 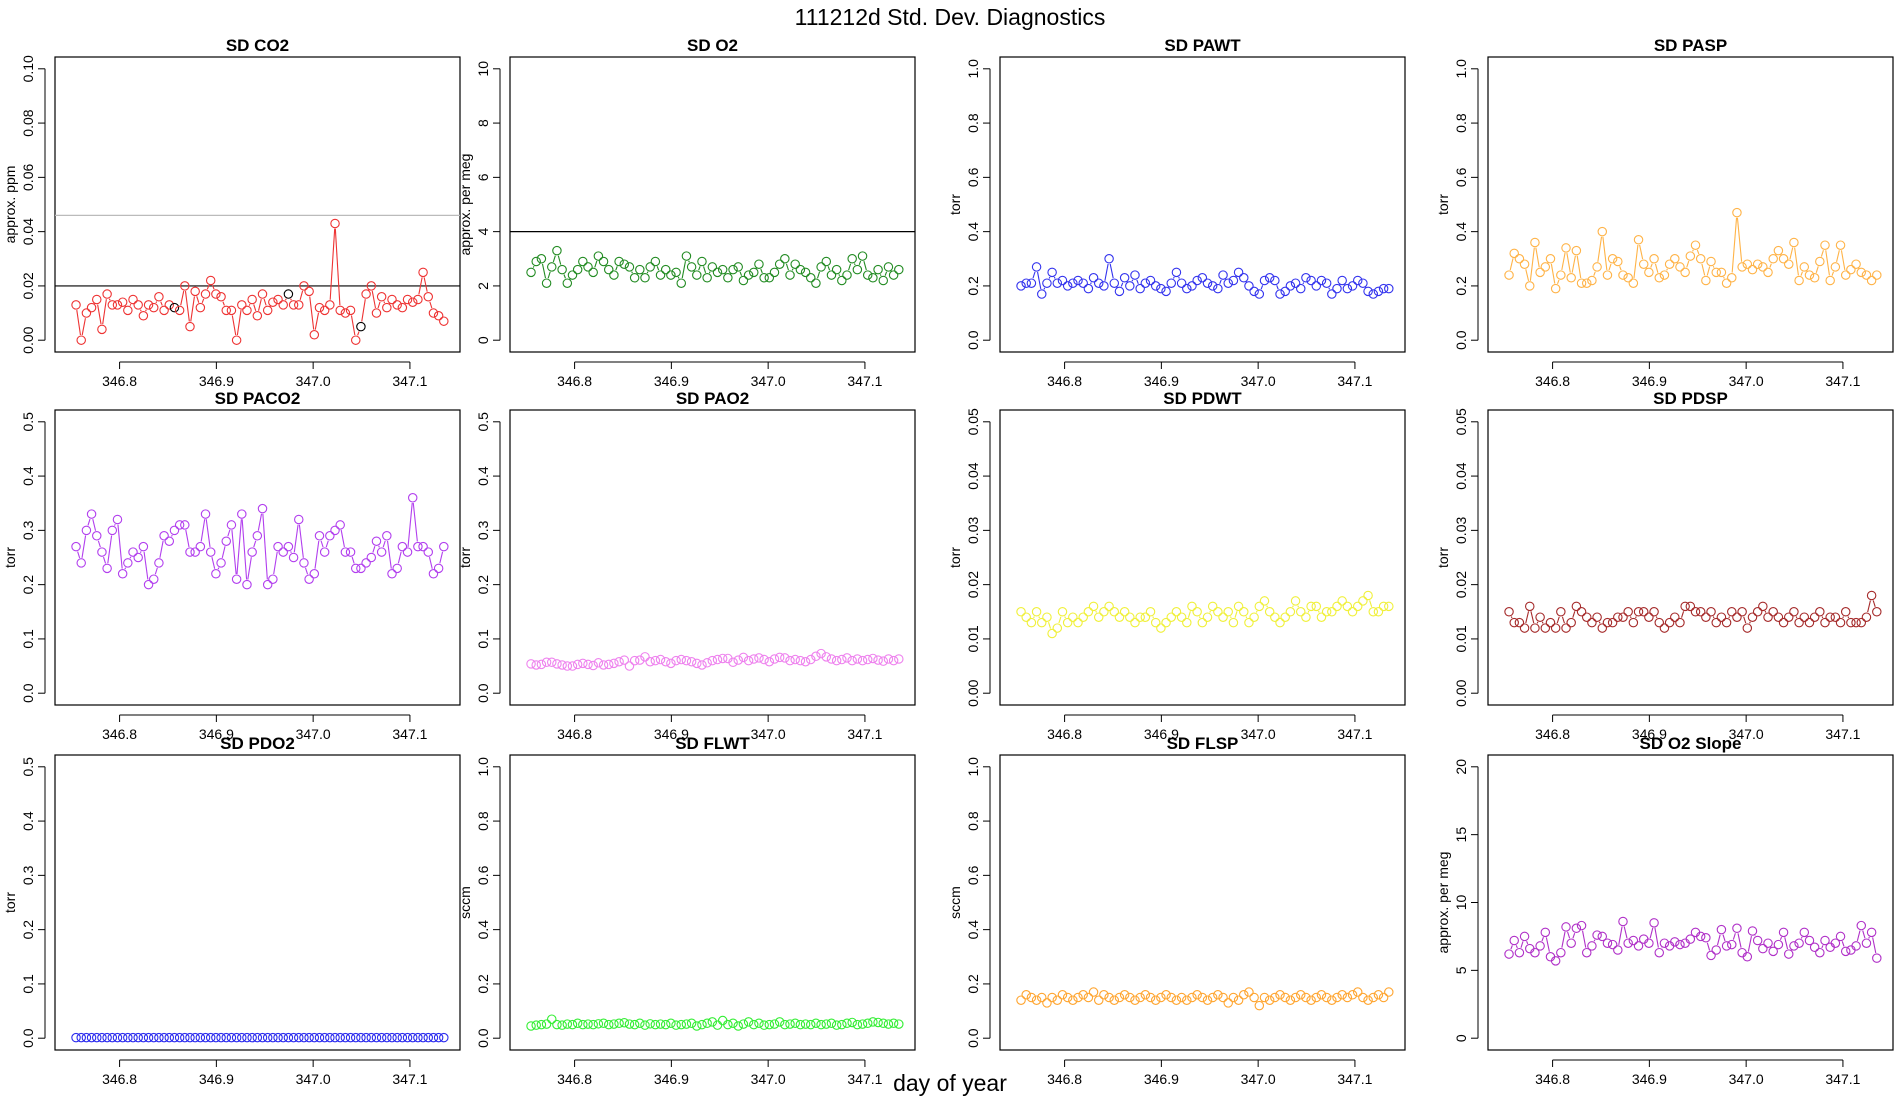 What do you see at coordinates (257, 743) in the screenshot?
I see `panel-title: SD PDO2` at bounding box center [257, 743].